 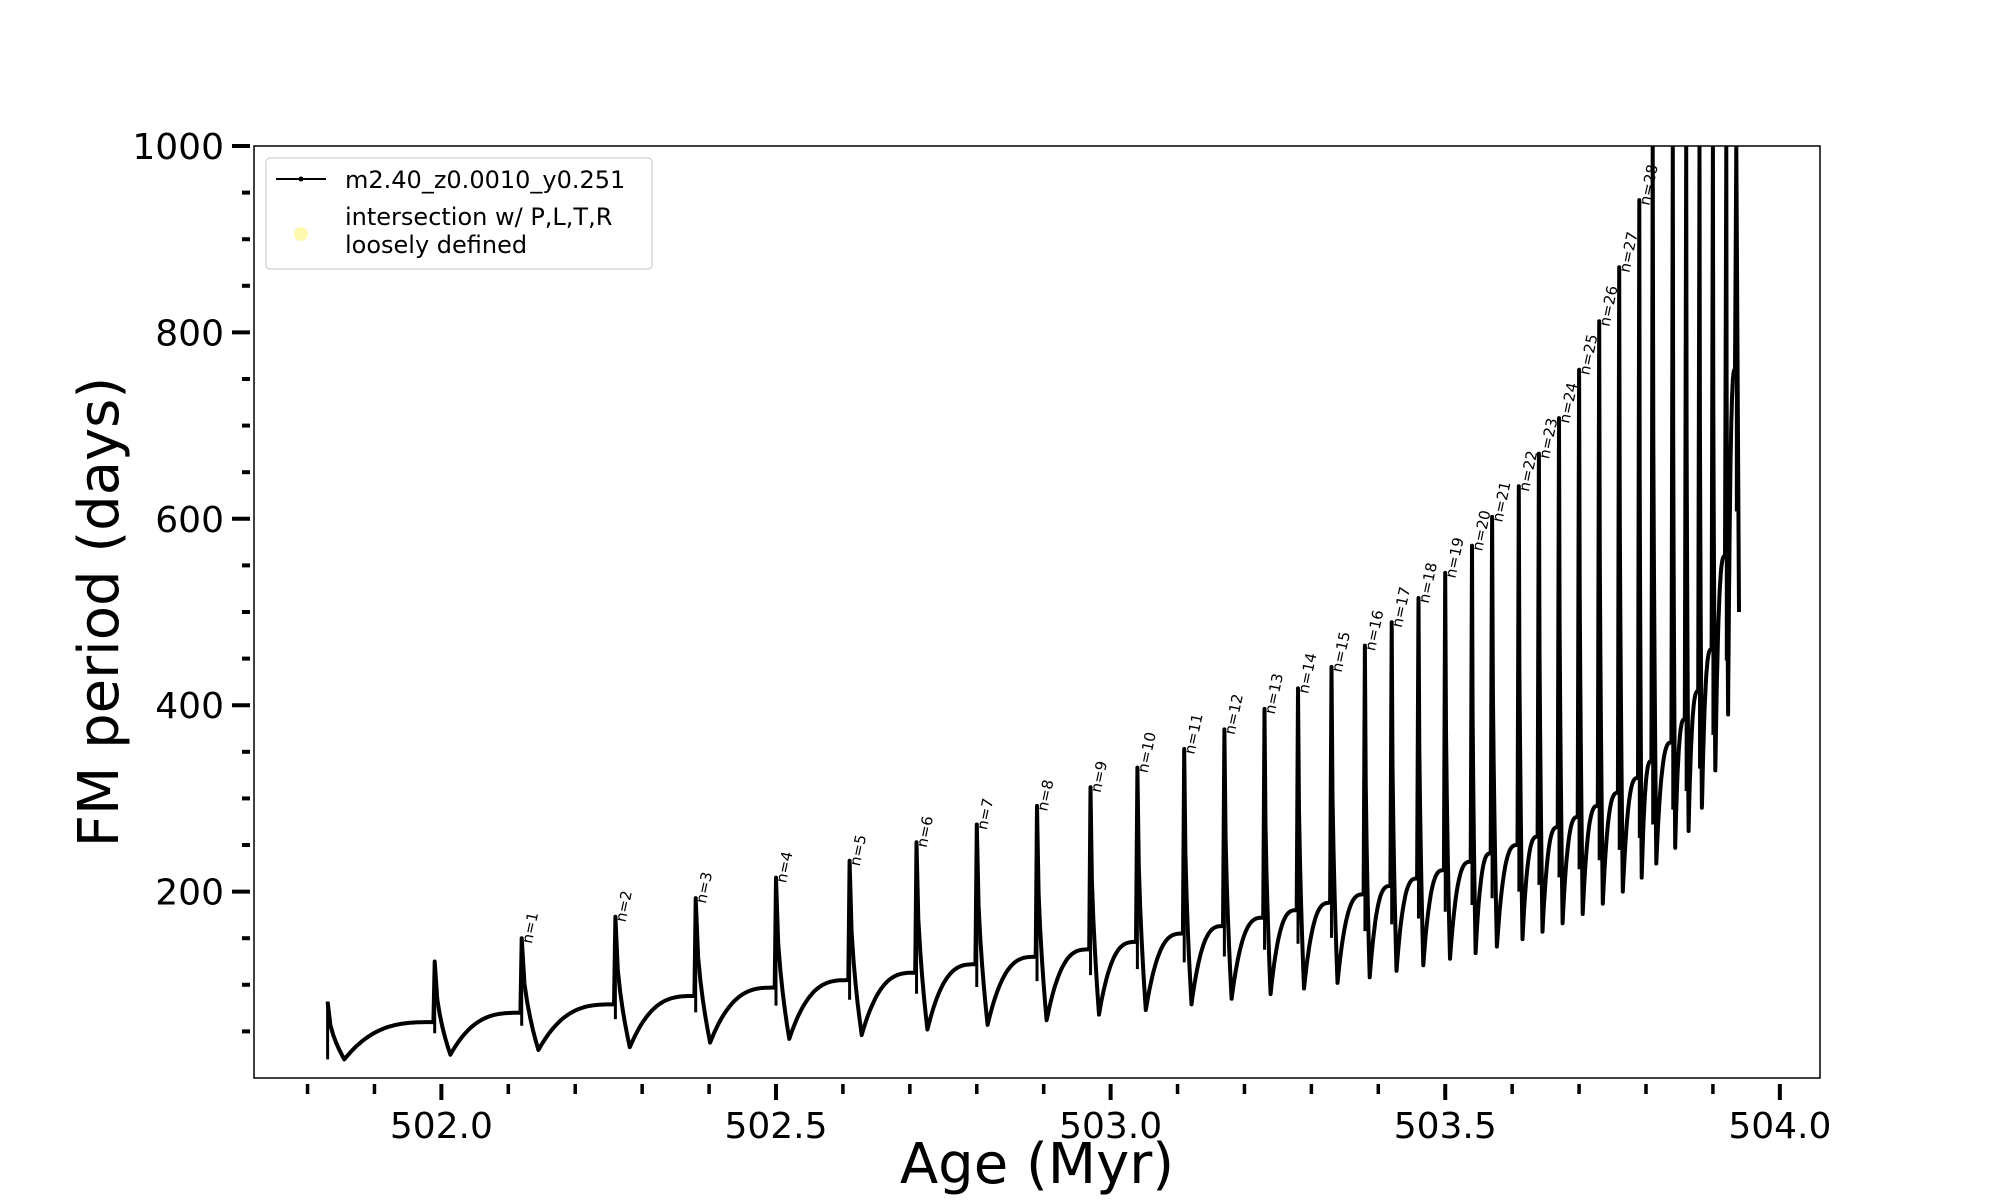 I want to click on pulse-label: n=6, so click(x=925, y=831).